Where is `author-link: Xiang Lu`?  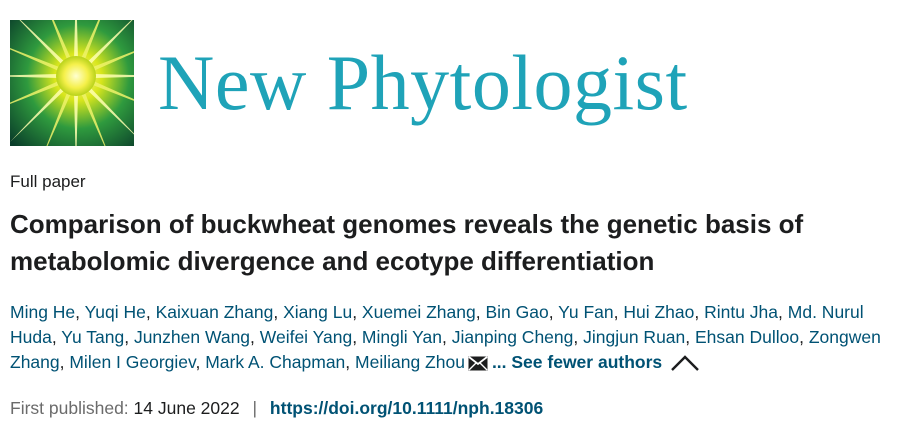
author-link: Xiang Lu is located at coordinates (318, 312).